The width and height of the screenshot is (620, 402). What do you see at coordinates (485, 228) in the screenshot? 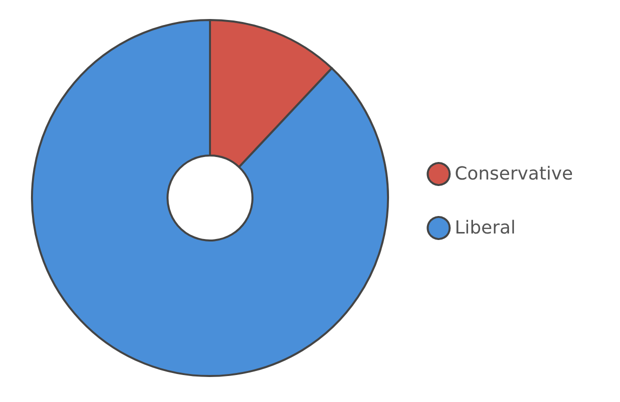
I see `legend-label: Liberal` at bounding box center [485, 228].